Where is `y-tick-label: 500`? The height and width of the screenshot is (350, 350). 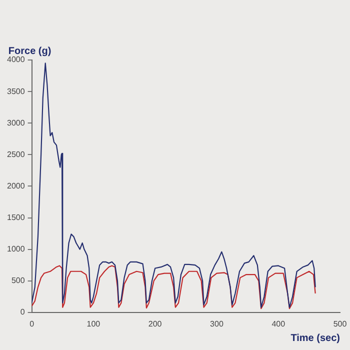
y-tick-label: 500 is located at coordinates (18, 281).